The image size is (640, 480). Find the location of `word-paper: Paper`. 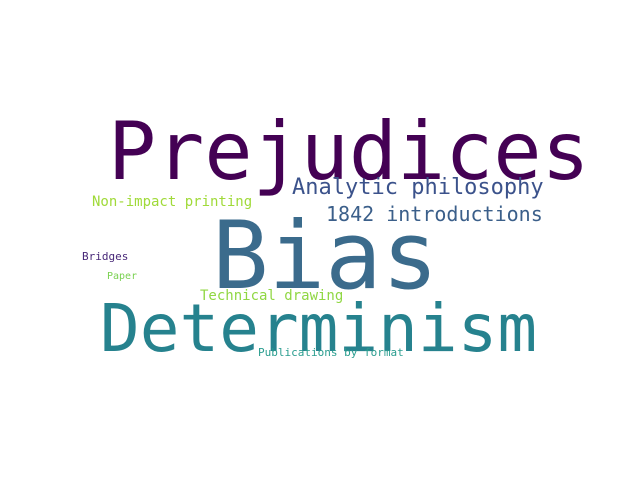

word-paper: Paper is located at coordinates (122, 276).